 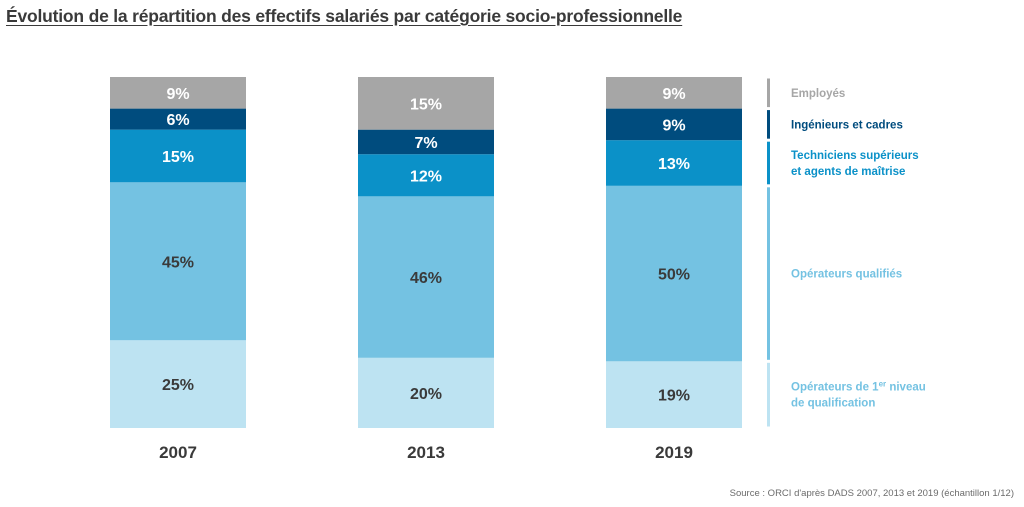 I want to click on x-tick-label-2013: 2013, so click(x=426, y=452).